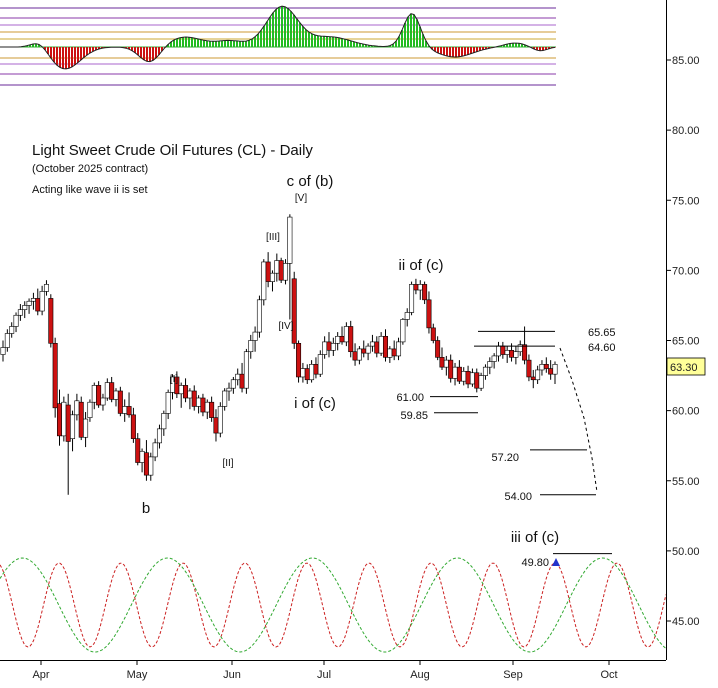  Describe the element at coordinates (285, 326) in the screenshot. I see `wave-label: [IV]` at that location.